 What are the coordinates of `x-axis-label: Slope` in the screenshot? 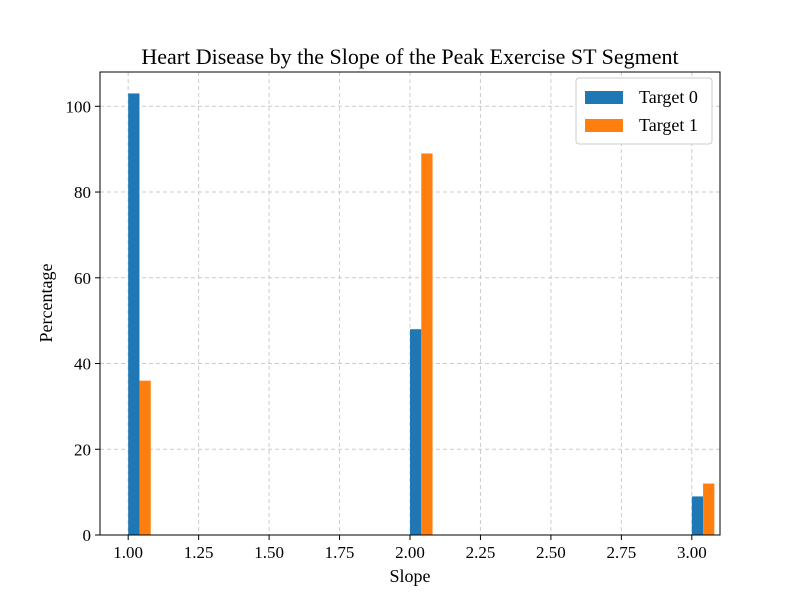 It's located at (409, 576).